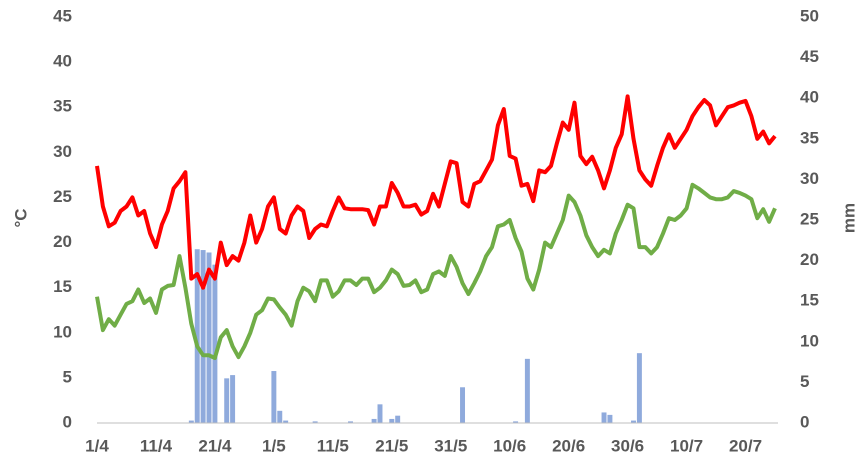 The height and width of the screenshot is (476, 867). I want to click on y-tick-label: 20, so click(62, 241).